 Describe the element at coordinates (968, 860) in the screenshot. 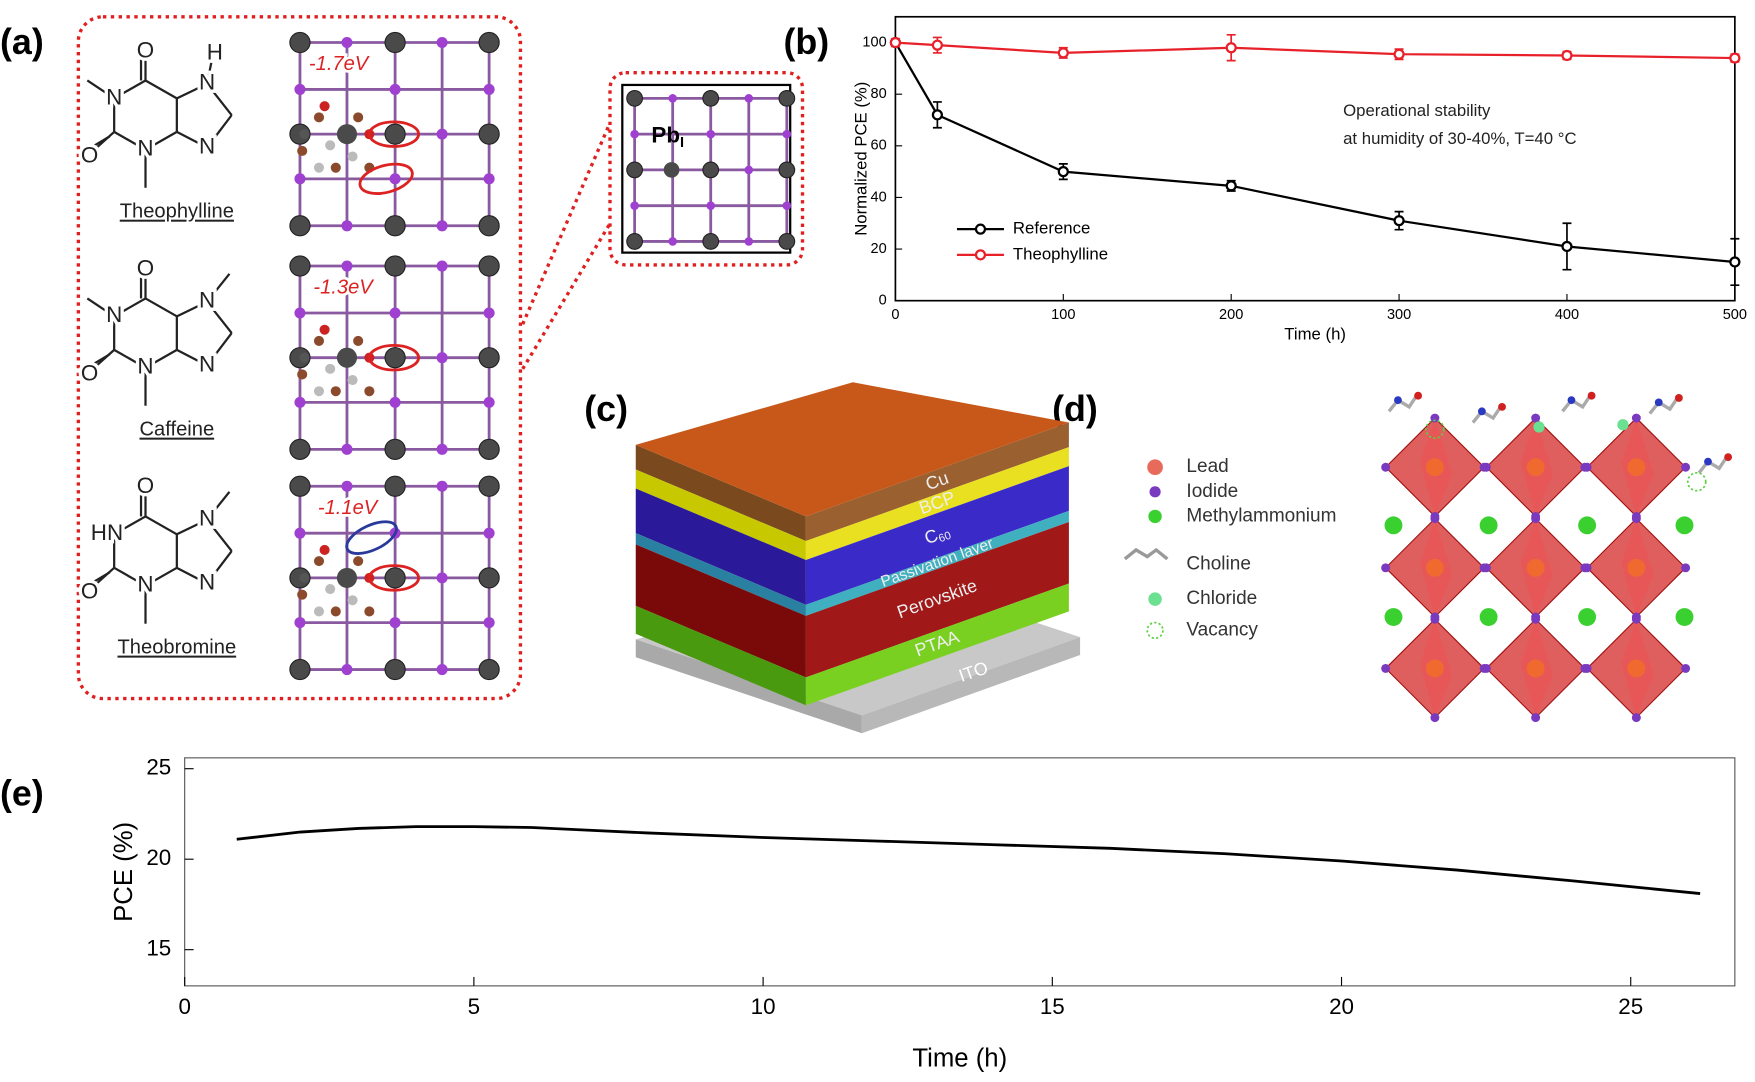

I see `series-line` at that location.